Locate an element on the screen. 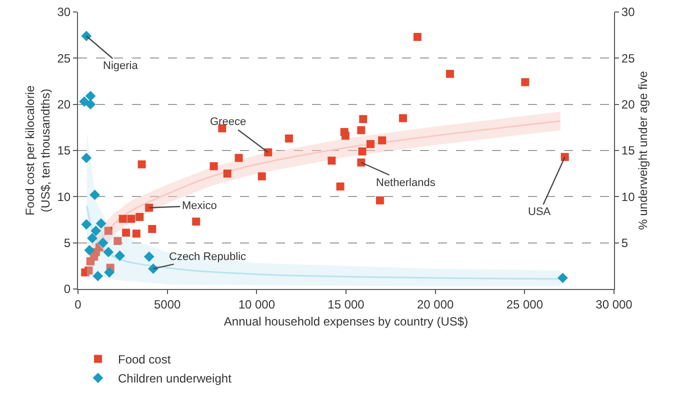 The height and width of the screenshot is (405, 676). x-tick-label: 25 000 is located at coordinates (525, 304).